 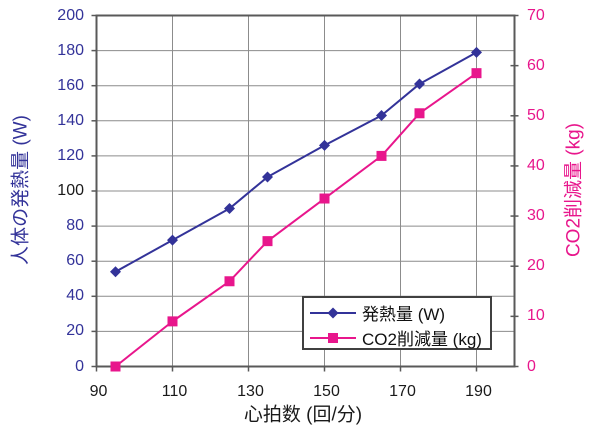 I want to click on legend-label-heat: 発熱量 (W), so click(x=404, y=314).